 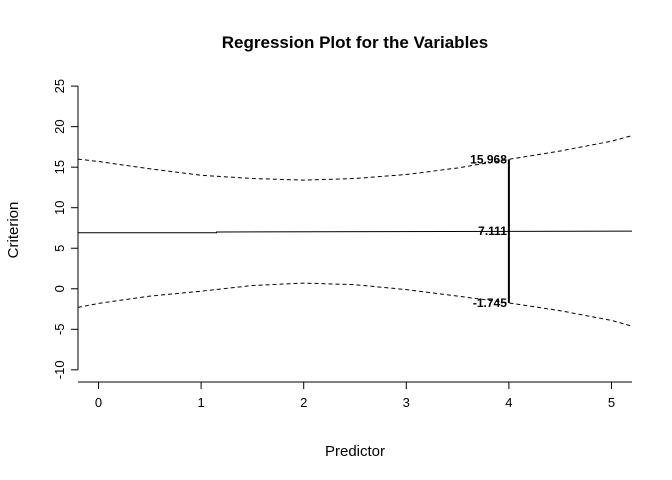 What do you see at coordinates (355, 451) in the screenshot?
I see `x-axis-label: Predictor` at bounding box center [355, 451].